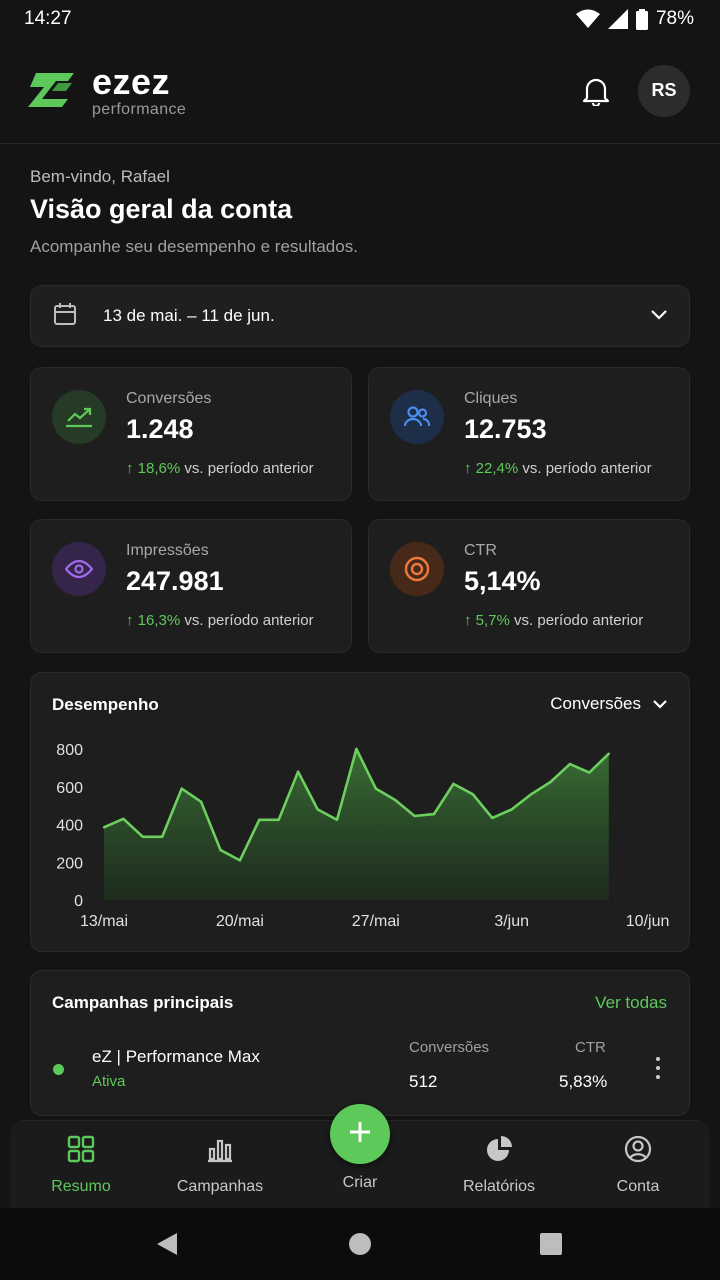  I want to click on metric-change-percent: ↑ 5,7%, so click(487, 620).